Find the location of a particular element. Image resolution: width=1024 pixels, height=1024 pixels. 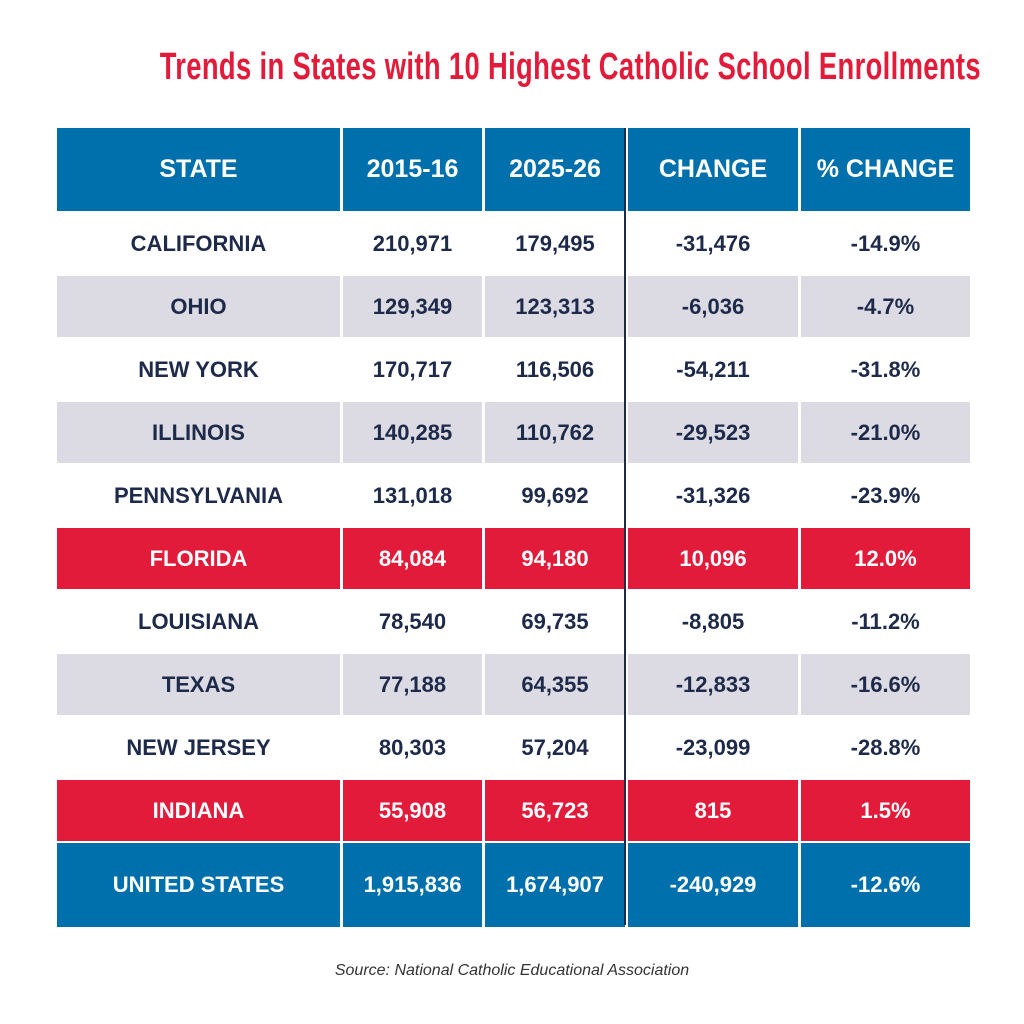

state-cell: FLORIDA is located at coordinates (198, 558).